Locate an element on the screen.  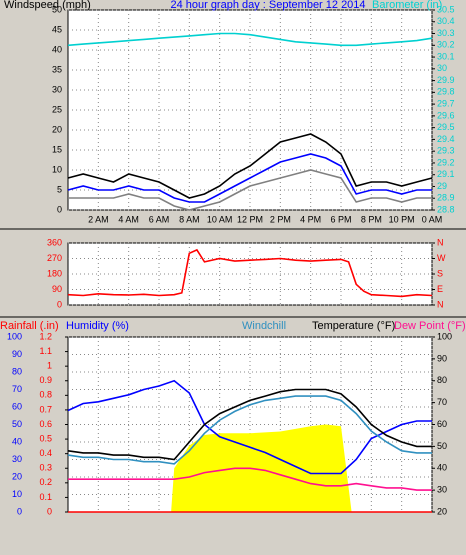
y2-tick-label: 29.9 is located at coordinates (446, 80).